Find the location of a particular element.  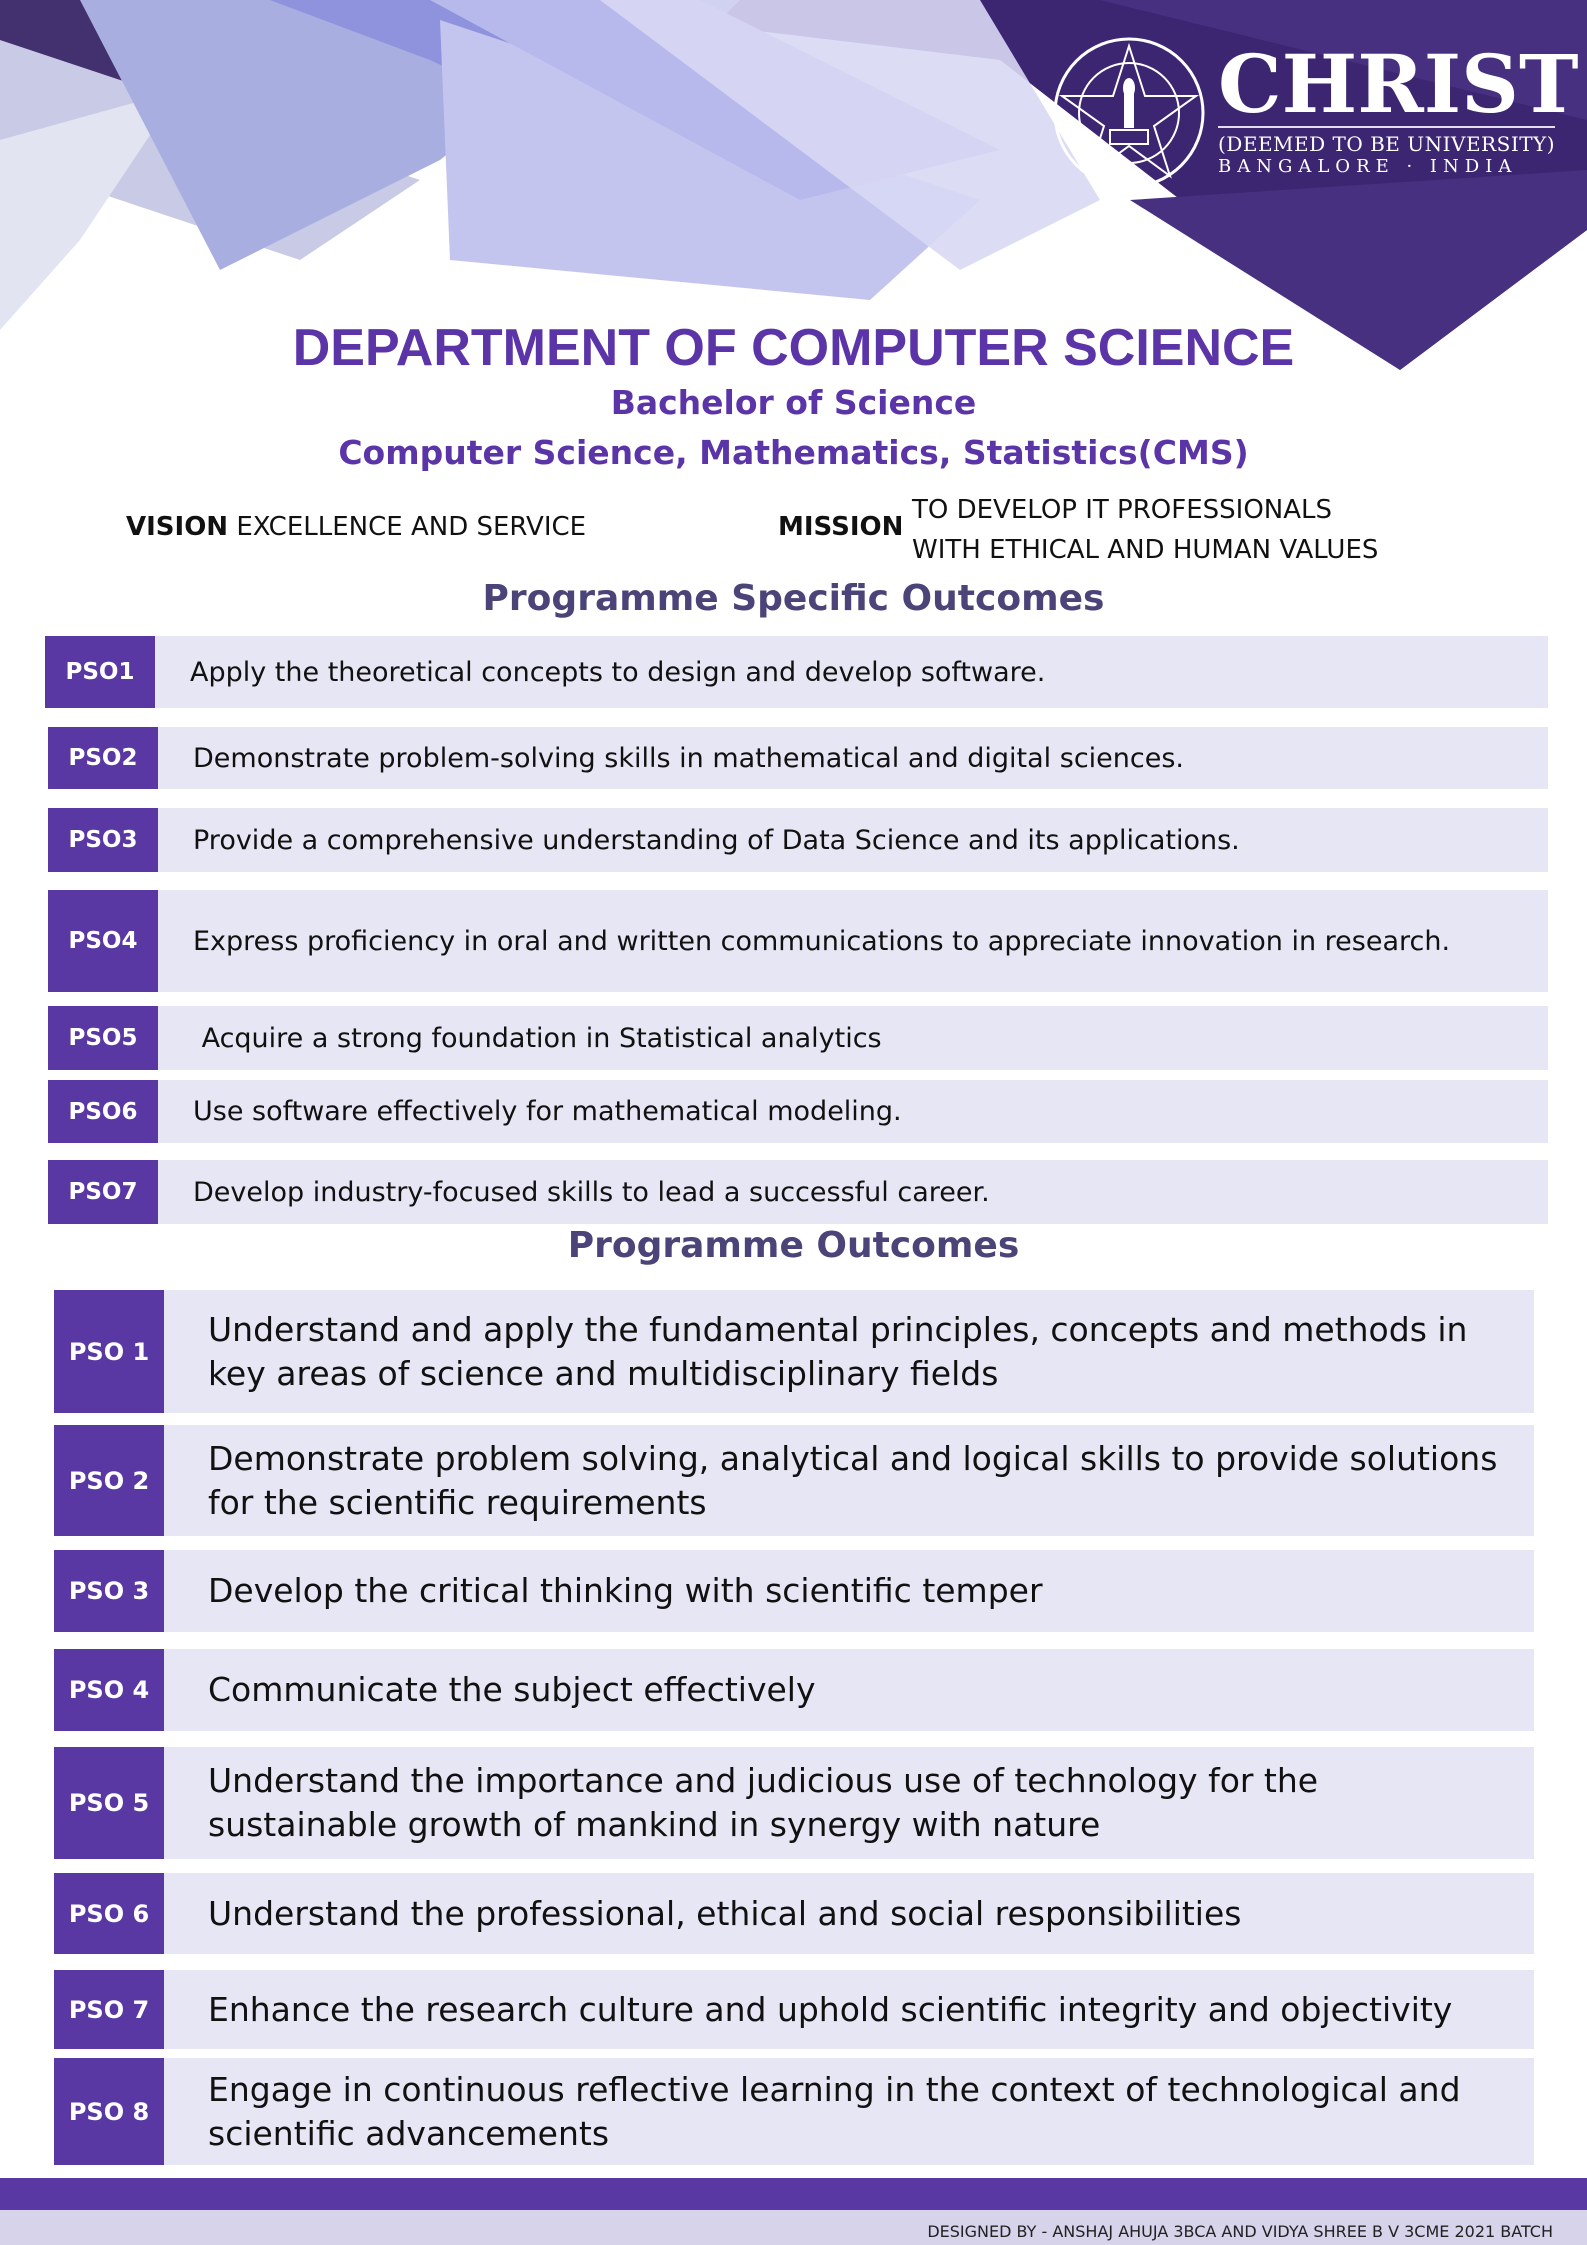

mission-line-1: TO DEVELOP IT PROFESSIONALS is located at coordinates (1122, 510).